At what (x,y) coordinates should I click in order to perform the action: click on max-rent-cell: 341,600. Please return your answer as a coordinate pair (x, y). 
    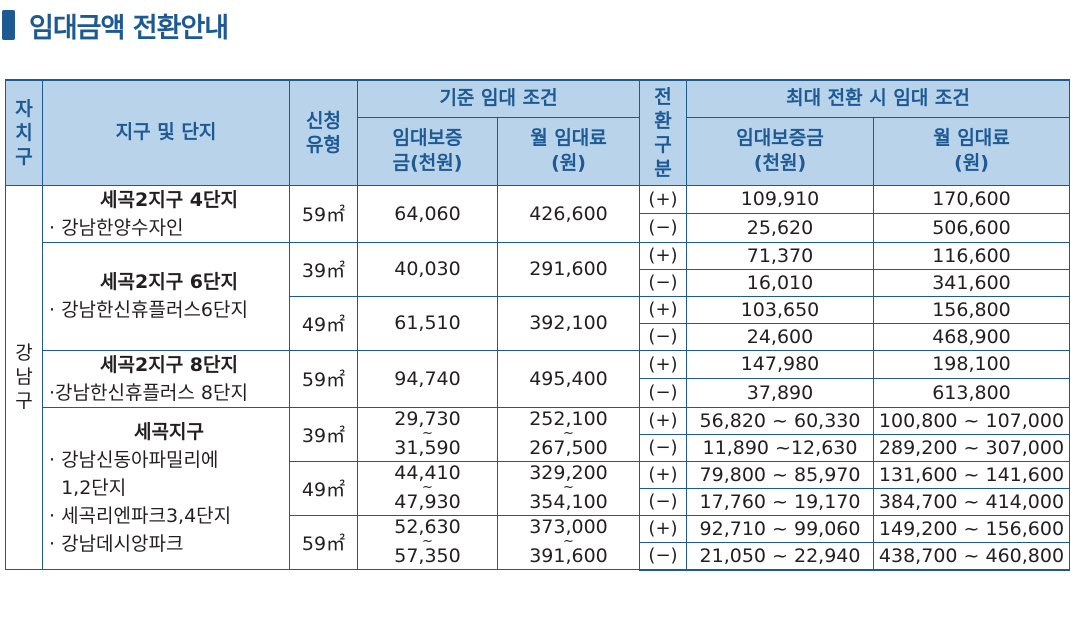
    Looking at the image, I should click on (971, 282).